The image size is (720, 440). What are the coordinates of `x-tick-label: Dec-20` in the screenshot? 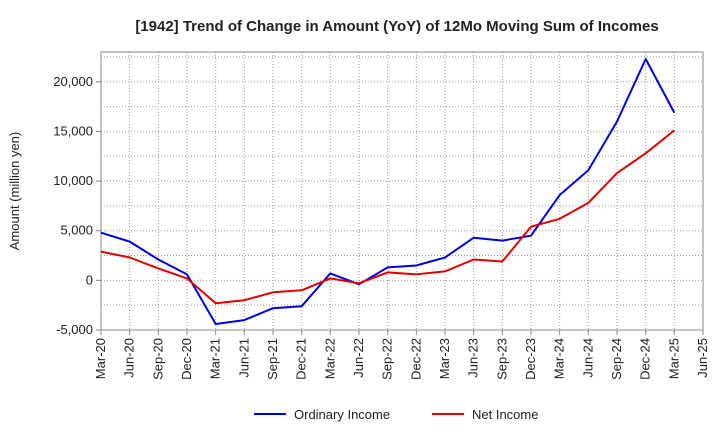 It's located at (186, 359).